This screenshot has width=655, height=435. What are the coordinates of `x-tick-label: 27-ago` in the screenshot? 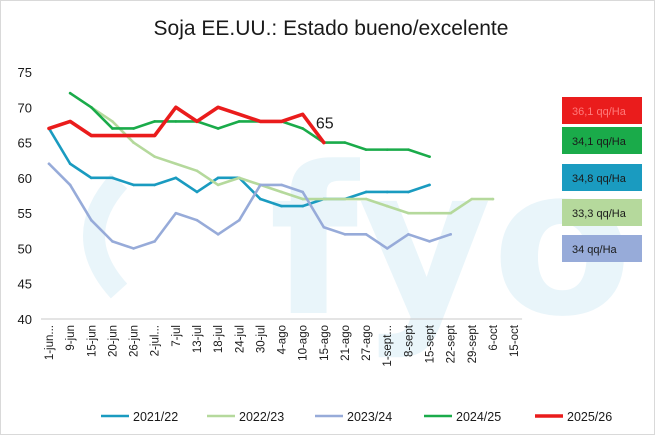 It's located at (367, 343).